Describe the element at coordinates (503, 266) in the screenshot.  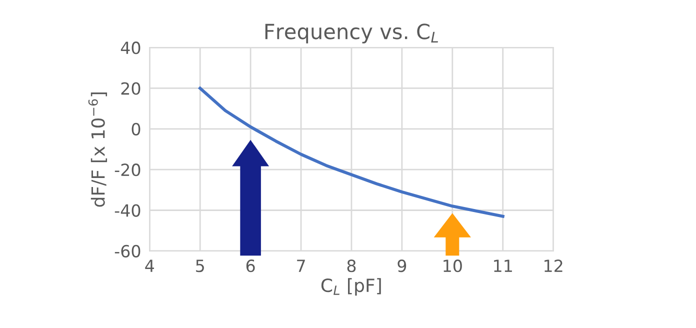
I see `x-tick-label: 11` at that location.